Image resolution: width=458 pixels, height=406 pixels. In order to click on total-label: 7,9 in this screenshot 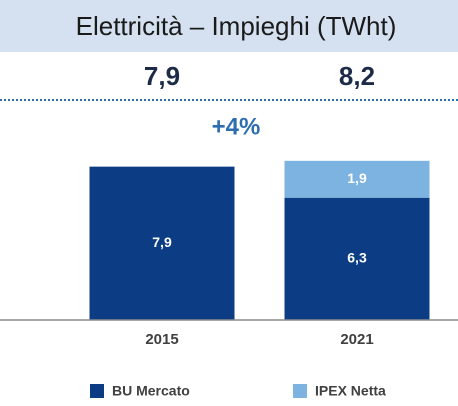, I will do `click(162, 76)`.